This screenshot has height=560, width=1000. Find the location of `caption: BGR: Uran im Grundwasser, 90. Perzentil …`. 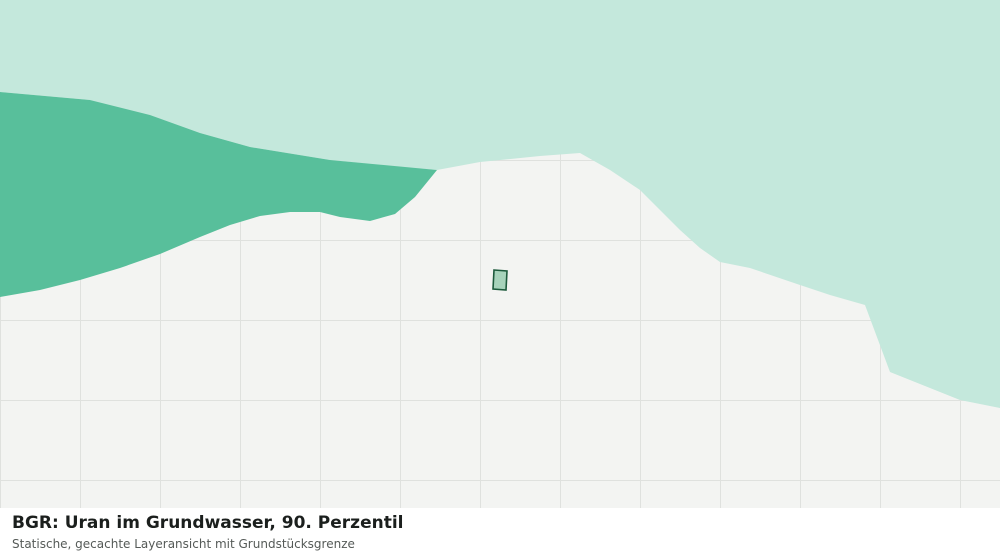

caption: BGR: Uran im Grundwasser, 90. Perzentil … is located at coordinates (500, 534).